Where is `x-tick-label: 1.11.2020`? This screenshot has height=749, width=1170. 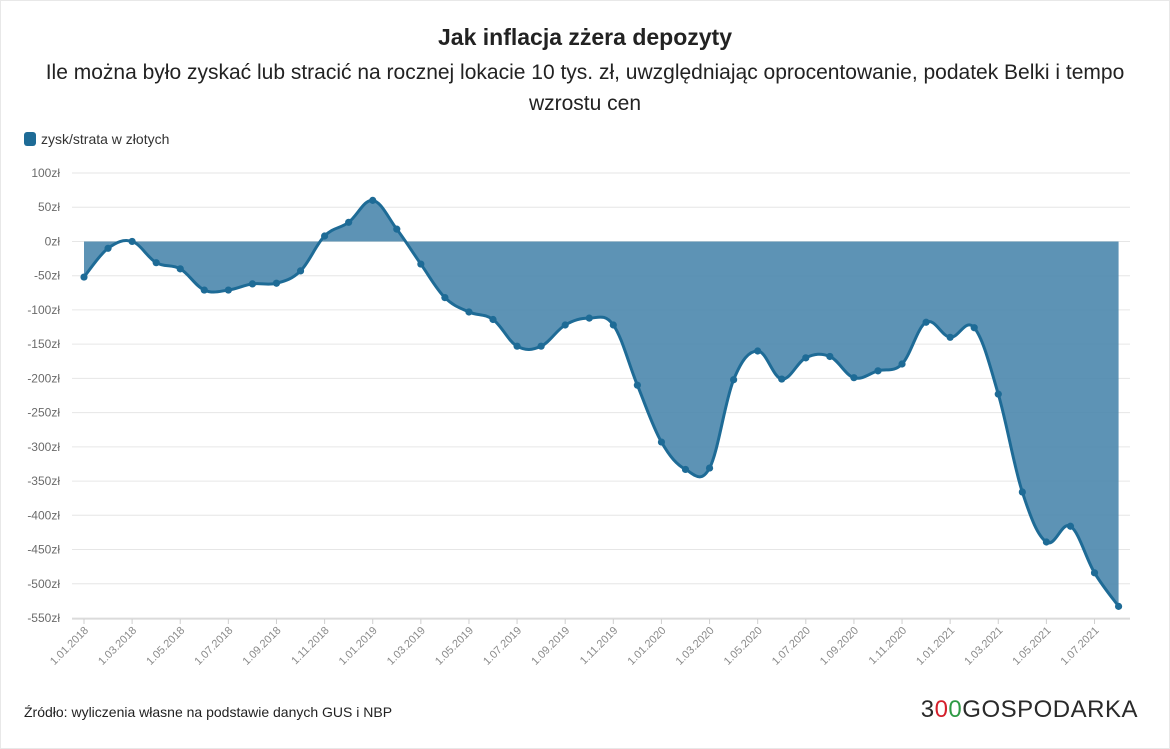
x-tick-label: 1.11.2020 is located at coordinates (888, 646).